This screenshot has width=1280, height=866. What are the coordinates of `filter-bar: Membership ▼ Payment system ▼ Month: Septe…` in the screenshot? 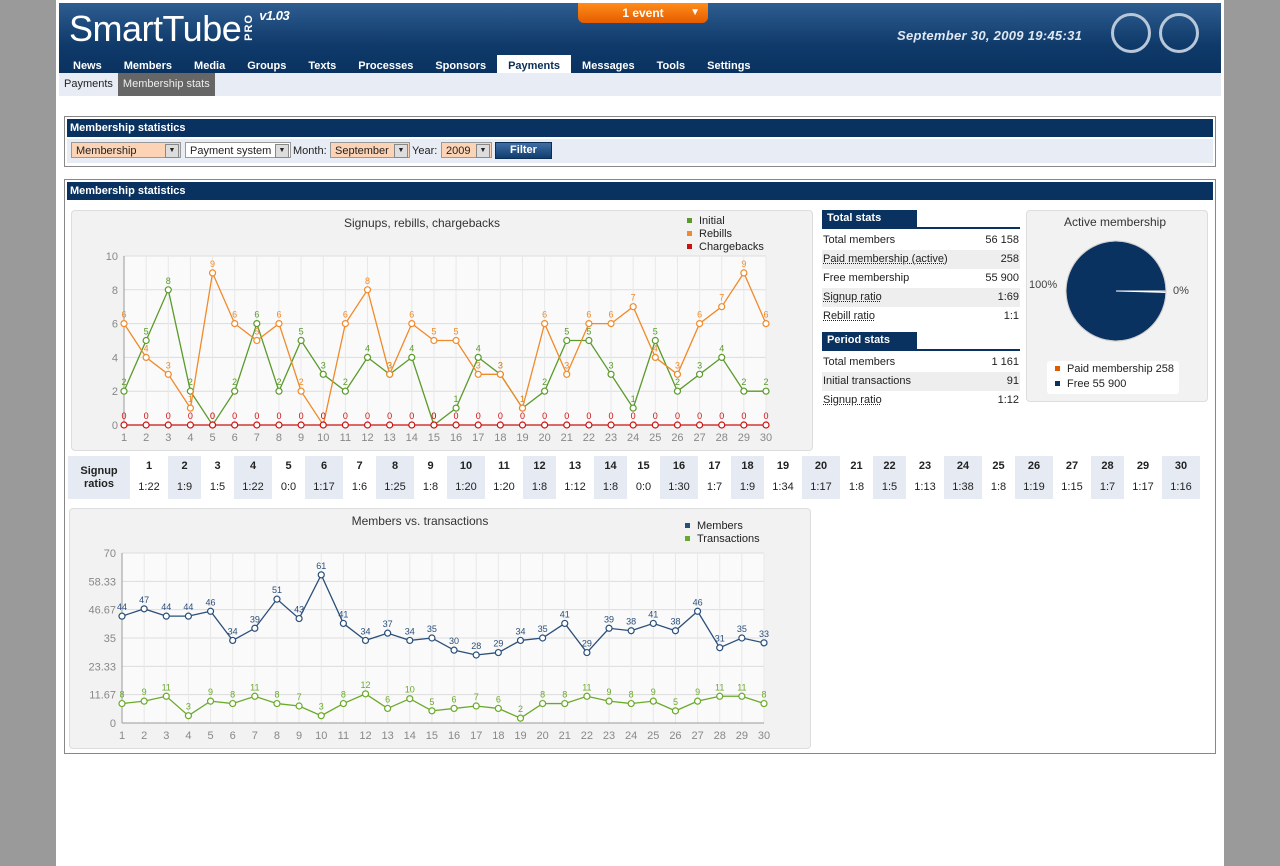 It's located at (640, 151).